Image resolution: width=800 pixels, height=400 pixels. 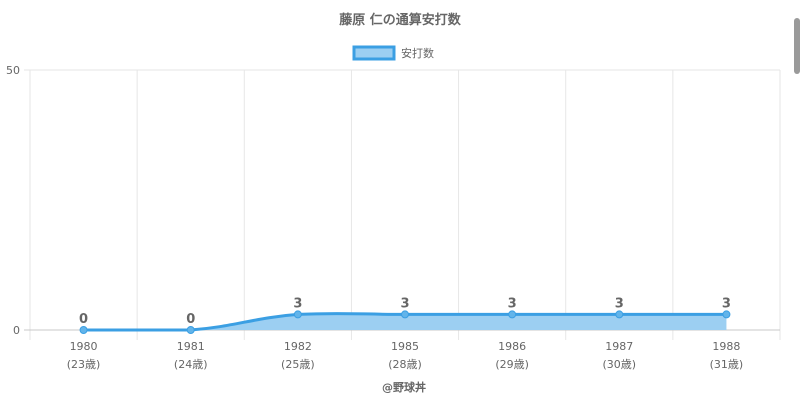 I want to click on x-tick-label: 1986, so click(x=512, y=346).